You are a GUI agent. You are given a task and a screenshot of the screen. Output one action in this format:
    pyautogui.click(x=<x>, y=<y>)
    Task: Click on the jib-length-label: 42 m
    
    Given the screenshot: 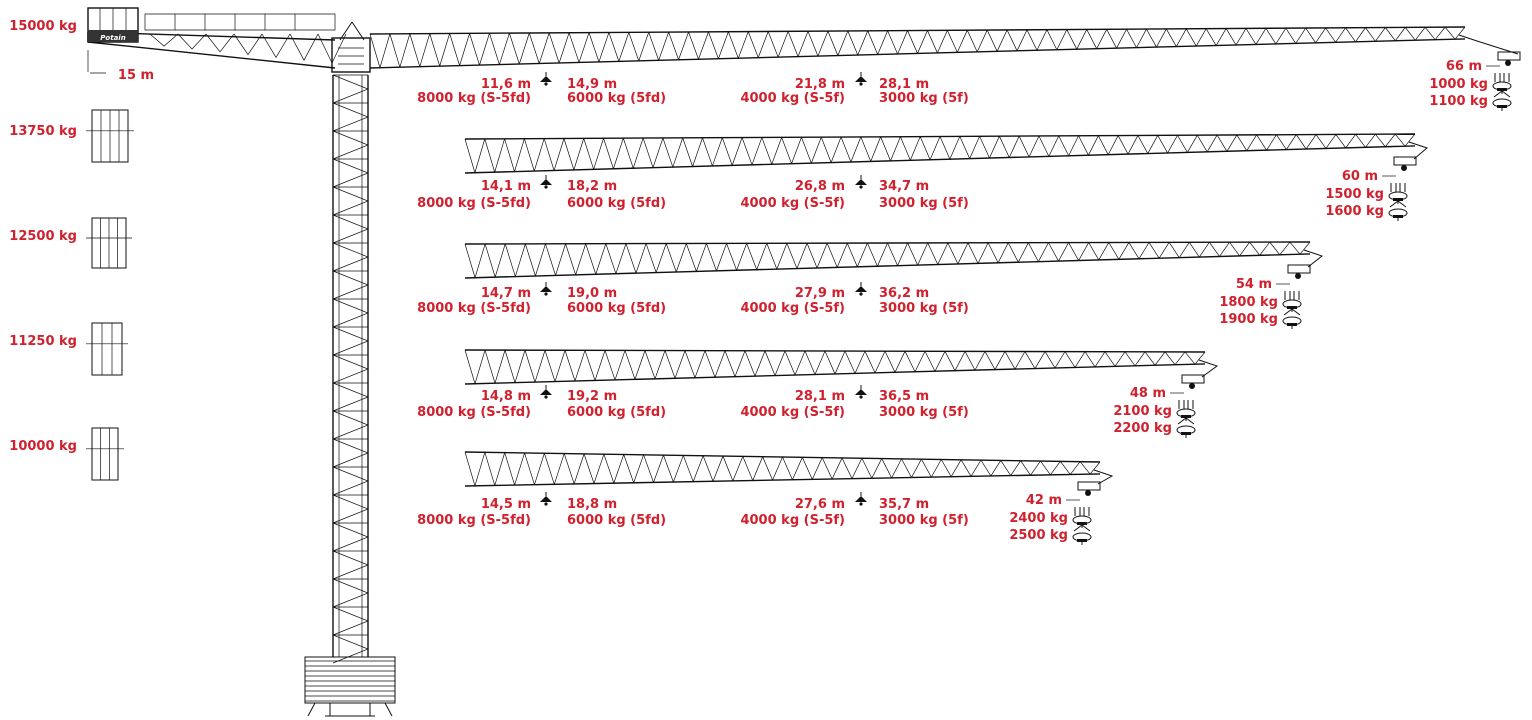 What is the action you would take?
    pyautogui.click(x=1044, y=500)
    